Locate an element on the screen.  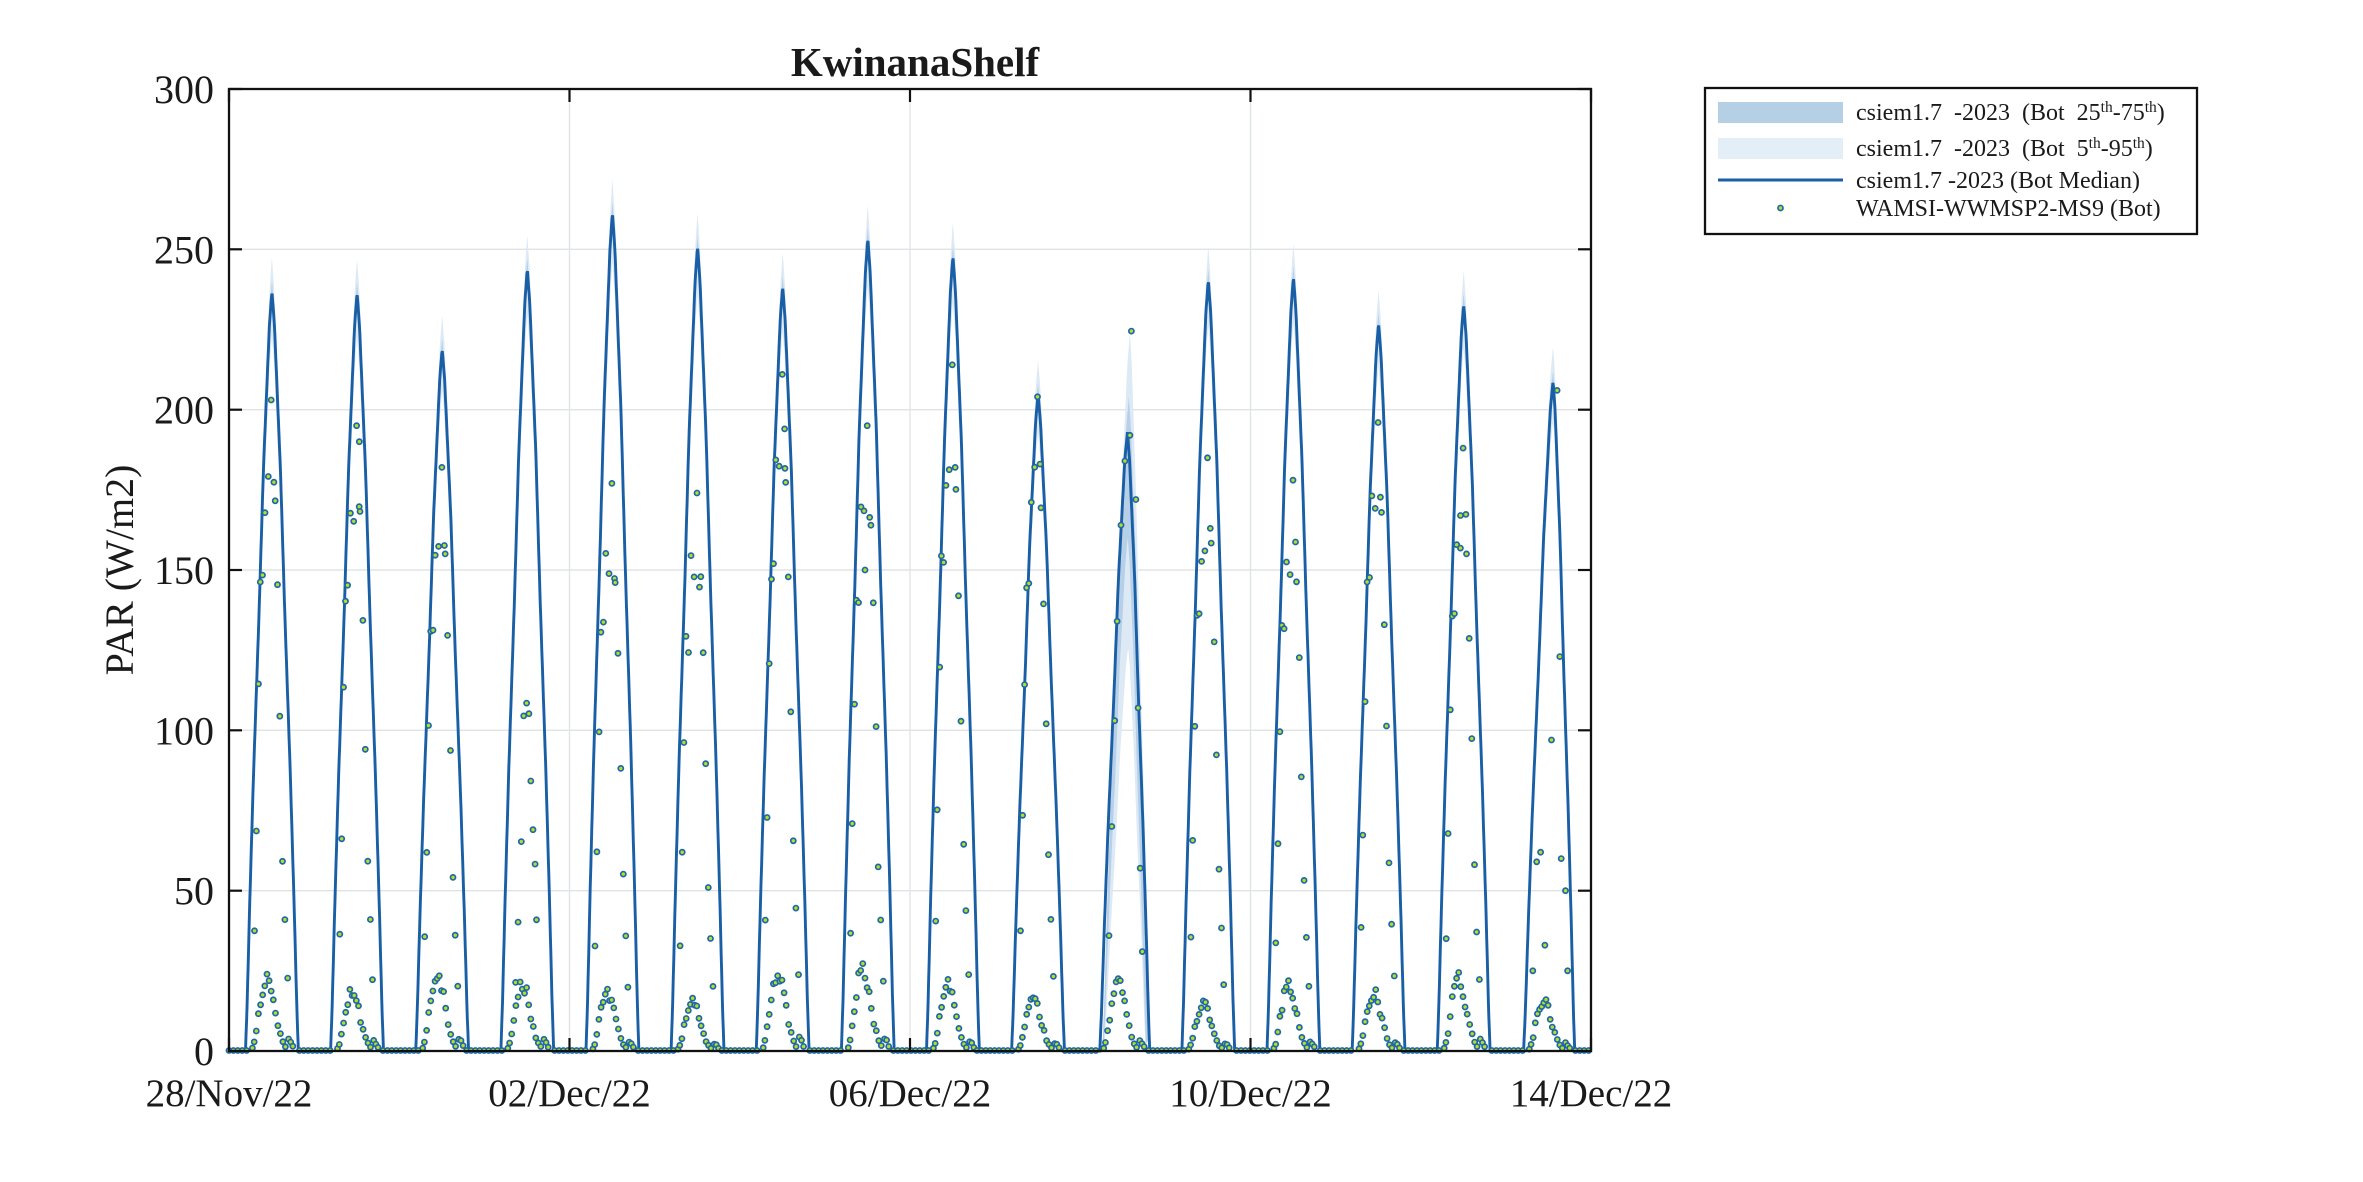
svg-text: PAR (W/m2) is located at coordinates (119, 570).